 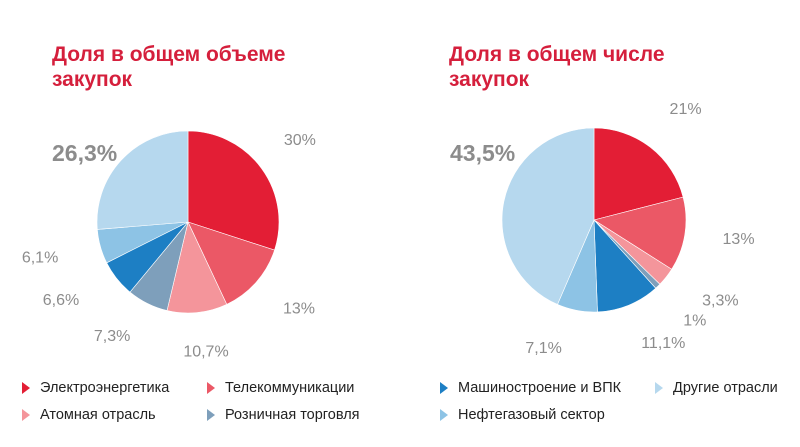 What do you see at coordinates (211, 415) in the screenshot?
I see `legend-swatch-retail` at bounding box center [211, 415].